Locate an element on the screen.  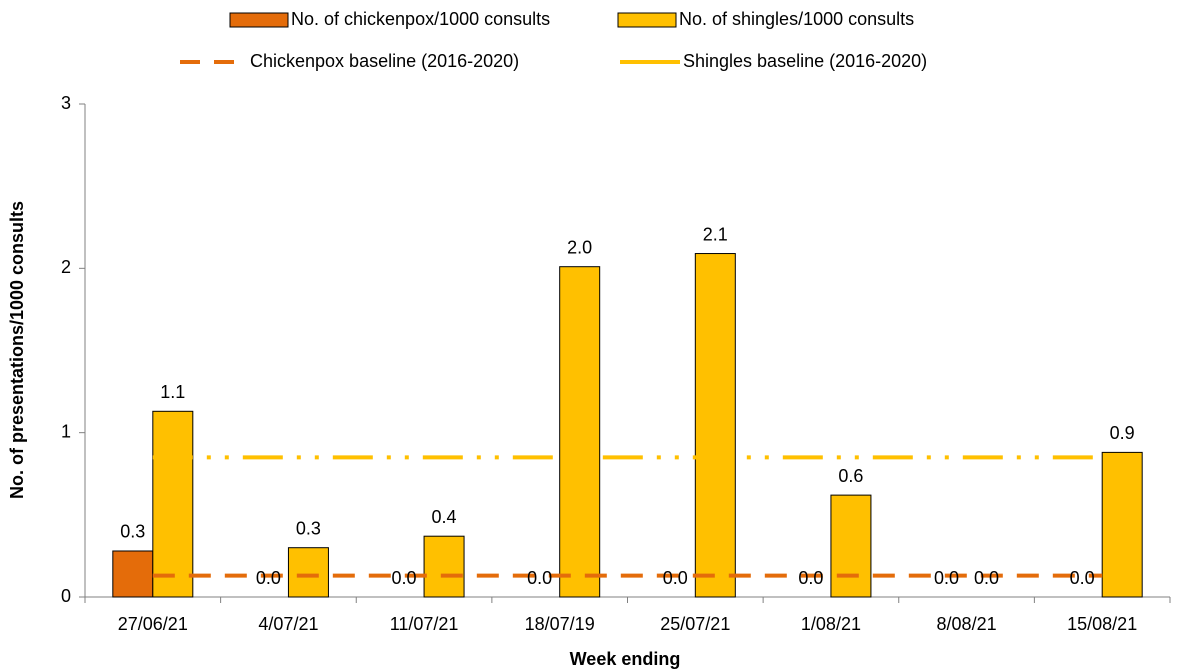
x-axis-title: Week ending is located at coordinates (625, 659).